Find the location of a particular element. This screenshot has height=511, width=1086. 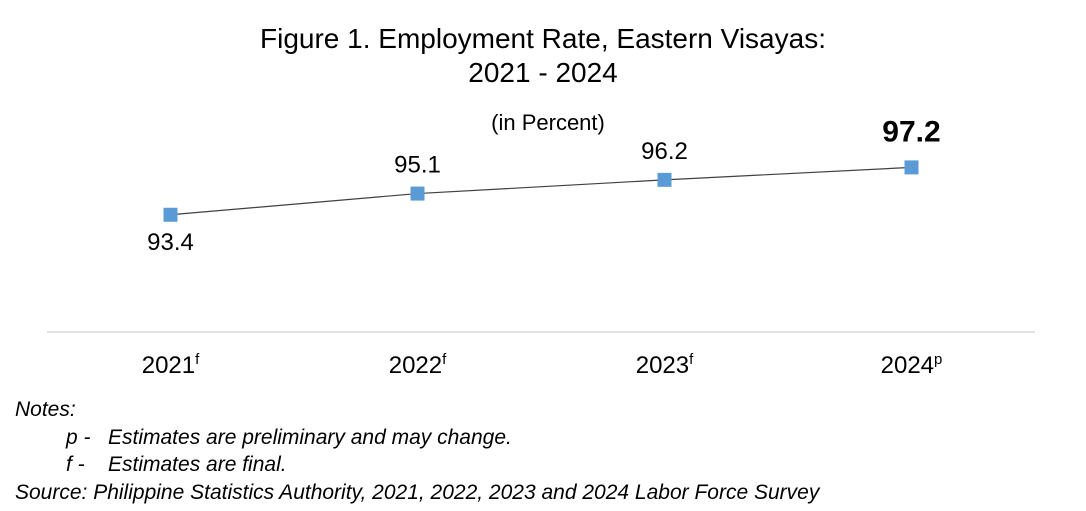

x-tick-label: 2021f is located at coordinates (171, 365).